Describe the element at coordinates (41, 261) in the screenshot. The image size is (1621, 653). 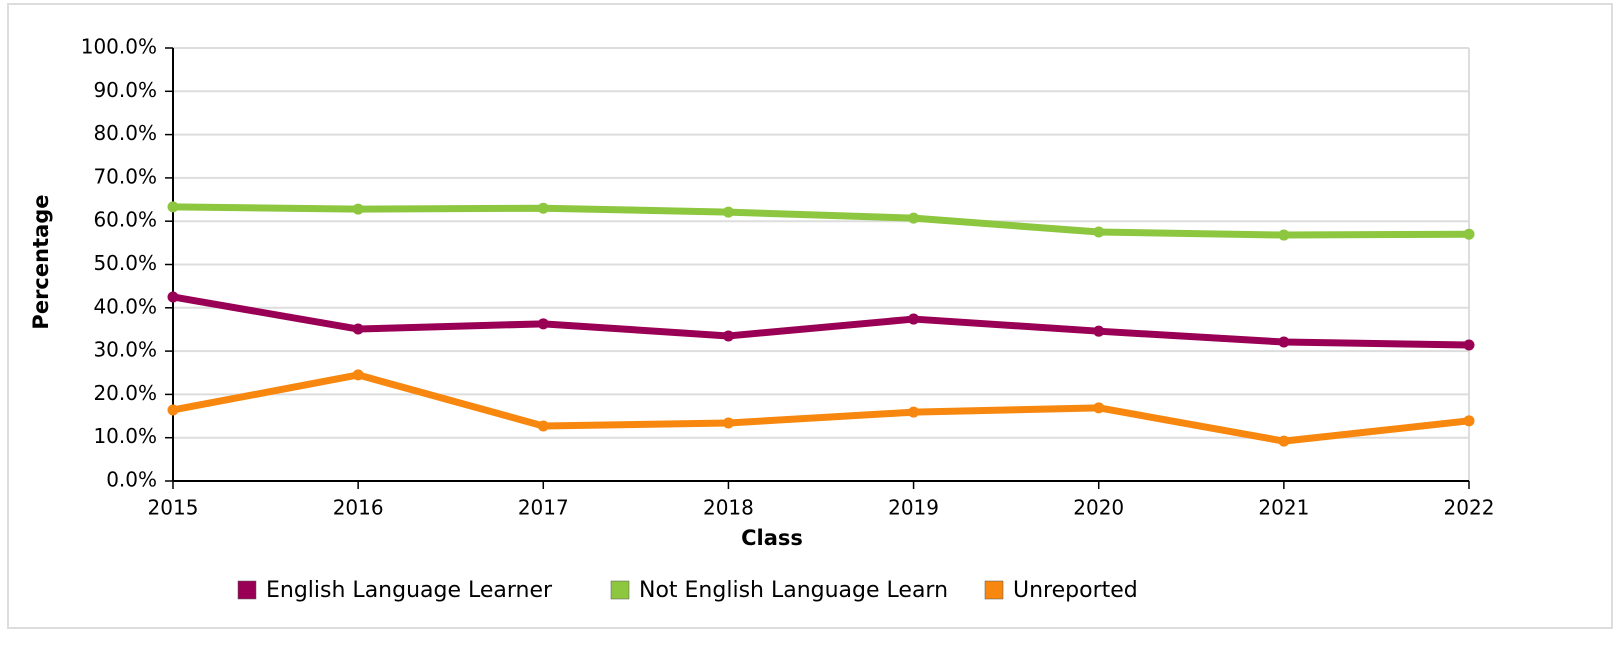
I see `y-axis-label: Percentage` at that location.